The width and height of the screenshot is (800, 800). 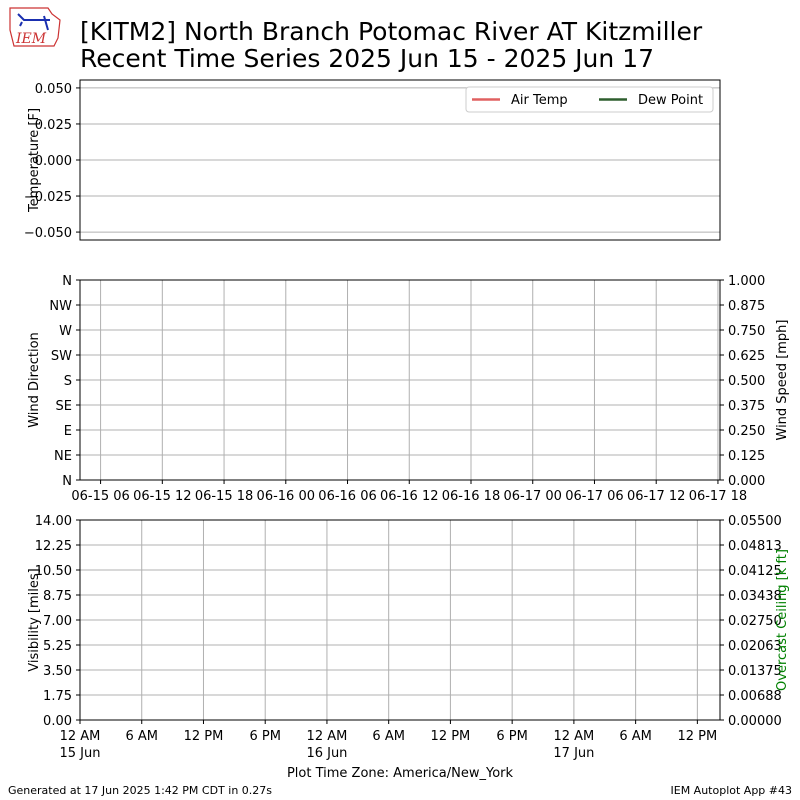 I want to click on y-tick-label: 1.75, so click(x=57, y=696).